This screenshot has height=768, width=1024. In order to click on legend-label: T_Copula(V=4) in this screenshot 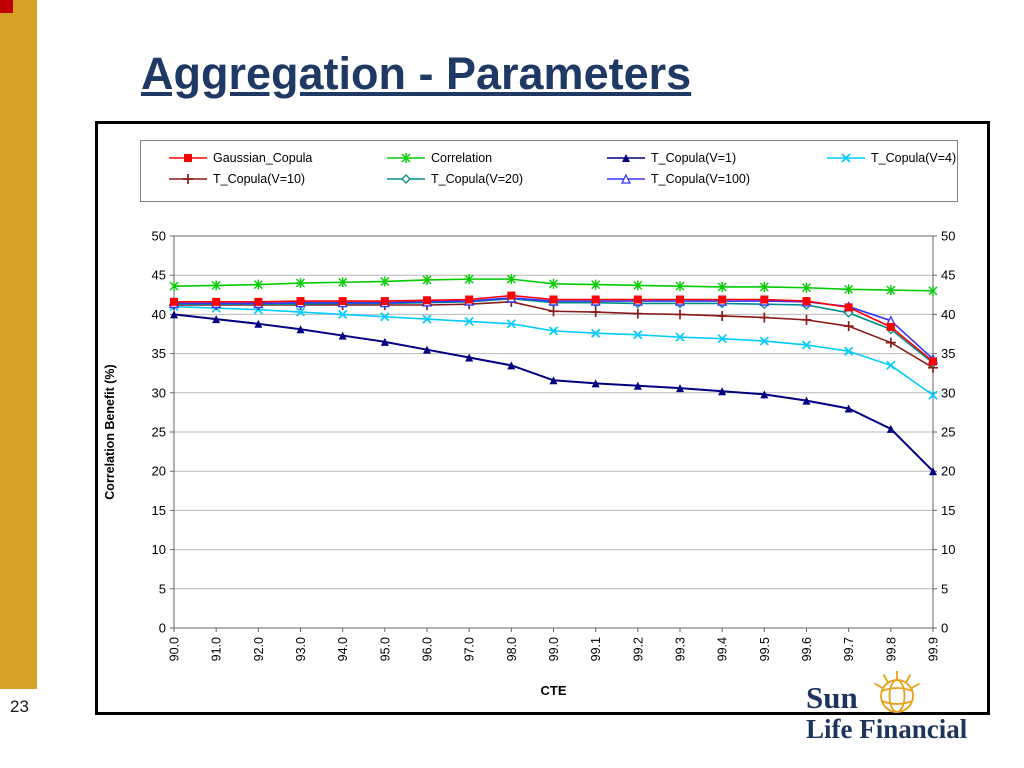, I will do `click(914, 158)`.